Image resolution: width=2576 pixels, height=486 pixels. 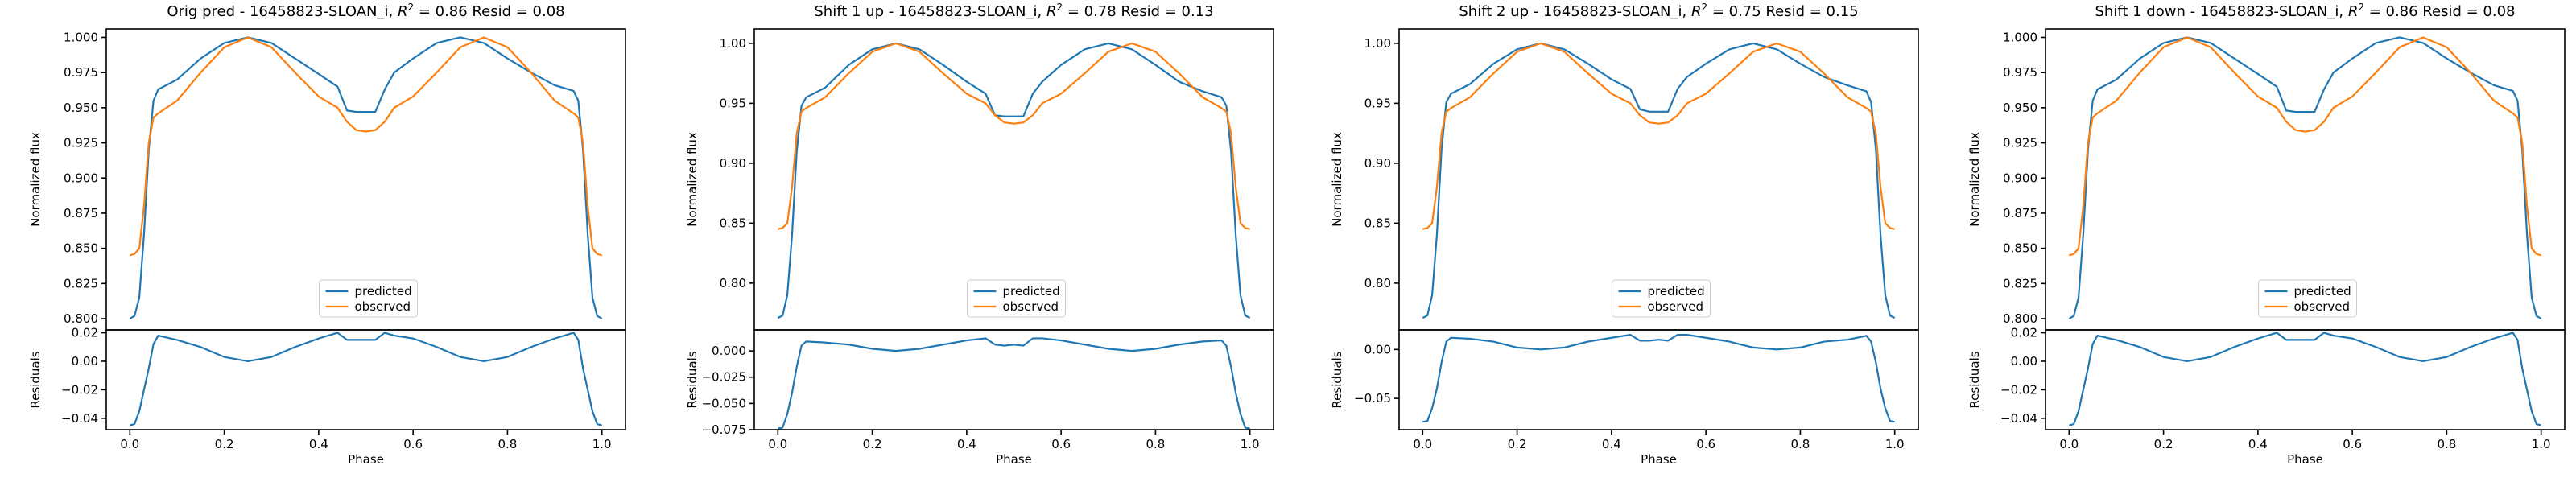 I want to click on title-text: Orig pred - 16458823-SLOAN_i,, so click(x=282, y=11).